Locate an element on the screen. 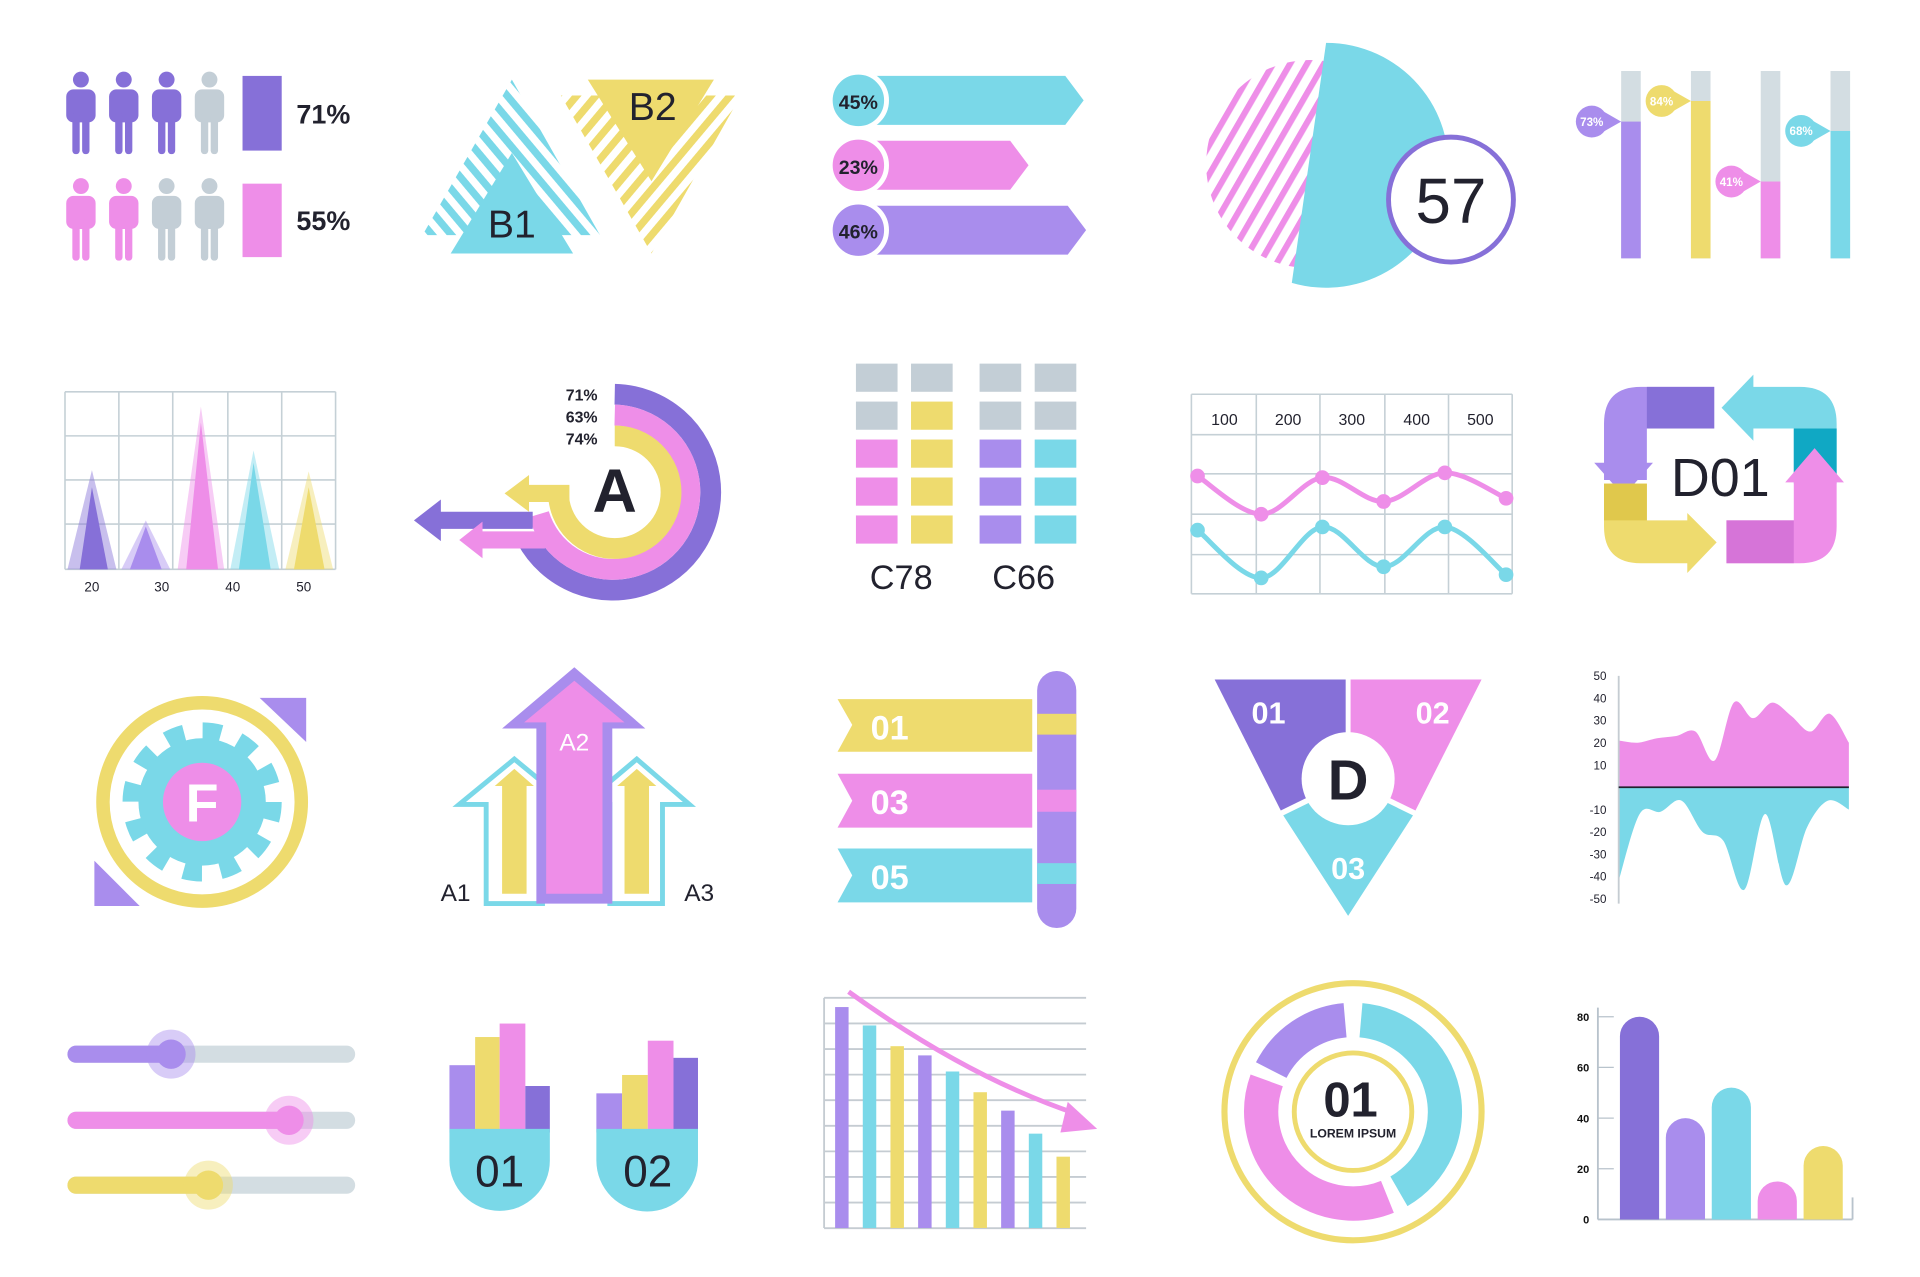  banner-label-2: 03 is located at coordinates (890, 803).